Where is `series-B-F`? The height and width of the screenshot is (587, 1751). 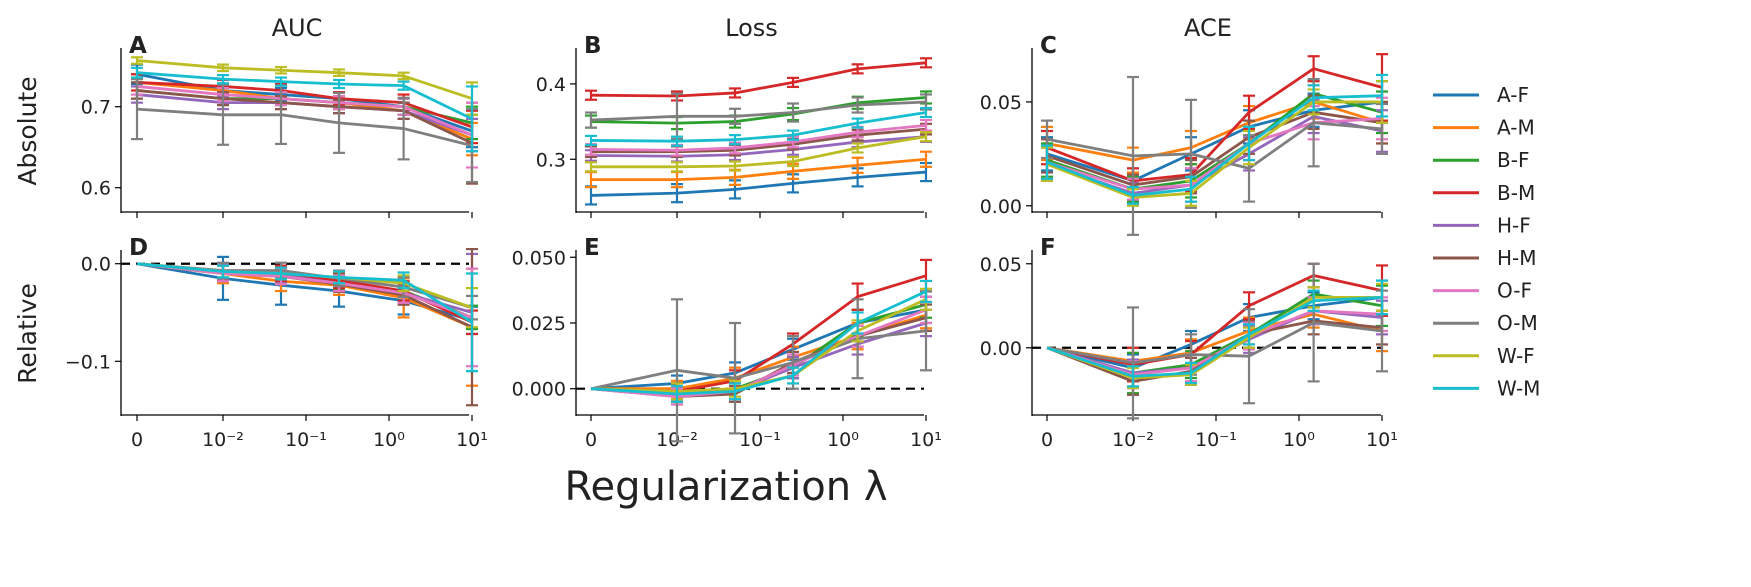
series-B-F is located at coordinates (758, 110).